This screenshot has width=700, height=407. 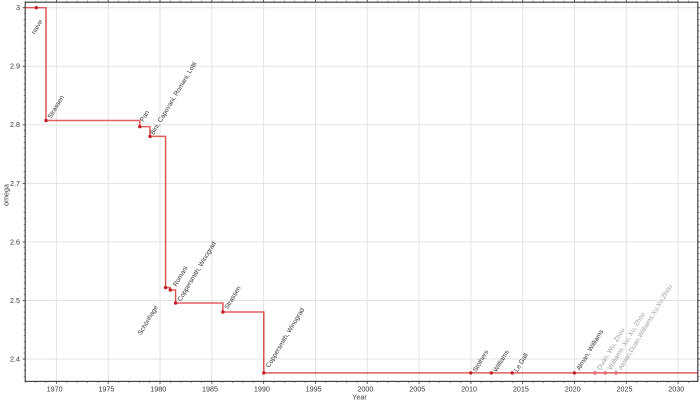 I want to click on svg-text: 2.4, so click(x=15, y=358).